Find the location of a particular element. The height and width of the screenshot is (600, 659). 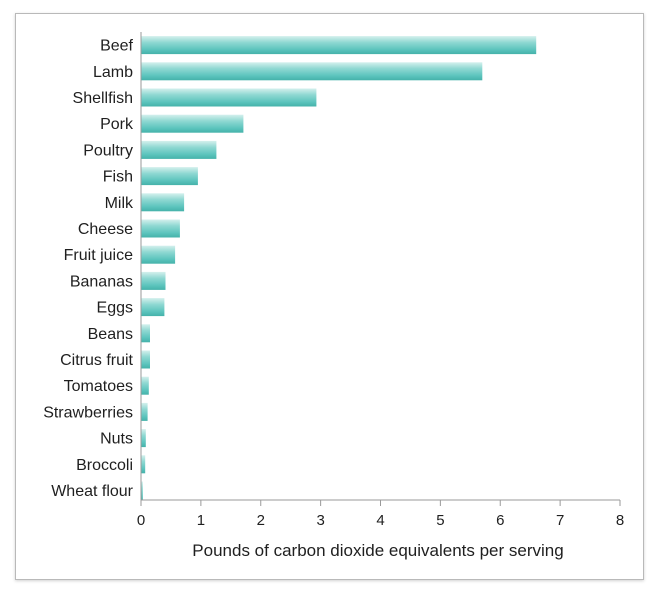

bar-lamb is located at coordinates (312, 71).